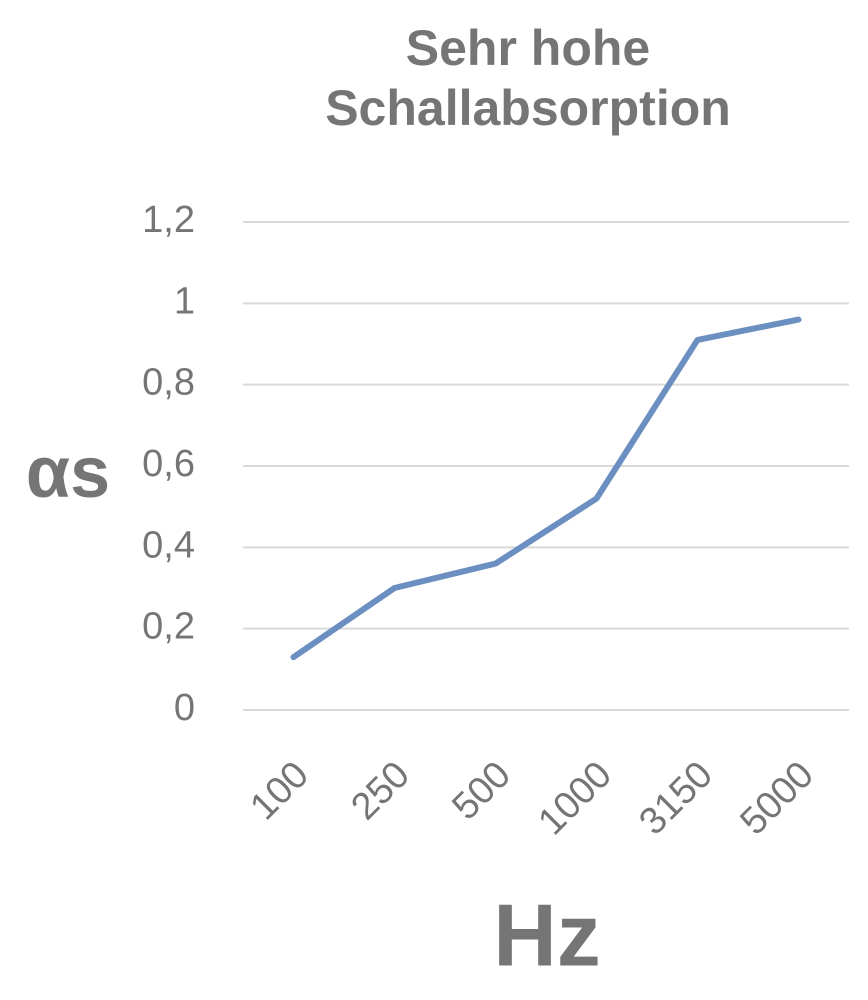 This screenshot has width=868, height=1000. What do you see at coordinates (168, 383) in the screenshot?
I see `y-tick-label: 0,8` at bounding box center [168, 383].